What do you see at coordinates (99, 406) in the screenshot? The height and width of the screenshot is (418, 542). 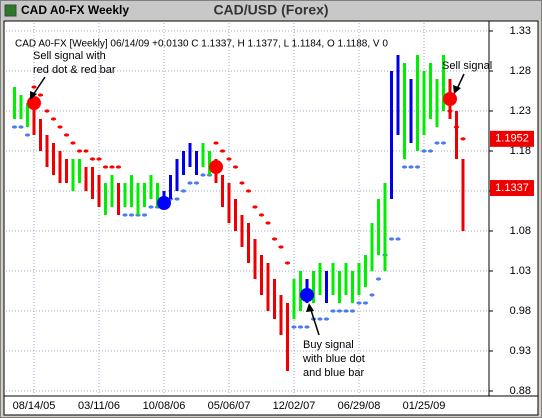 I see `x-tick-label: 03/11/06` at bounding box center [99, 406].